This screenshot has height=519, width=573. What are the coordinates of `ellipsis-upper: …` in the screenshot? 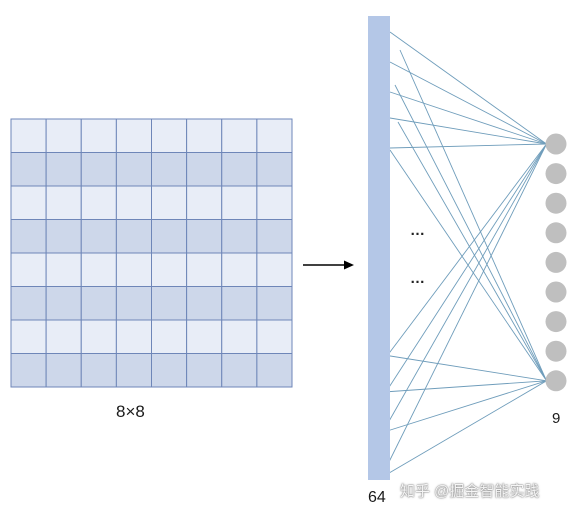 It's located at (418, 230).